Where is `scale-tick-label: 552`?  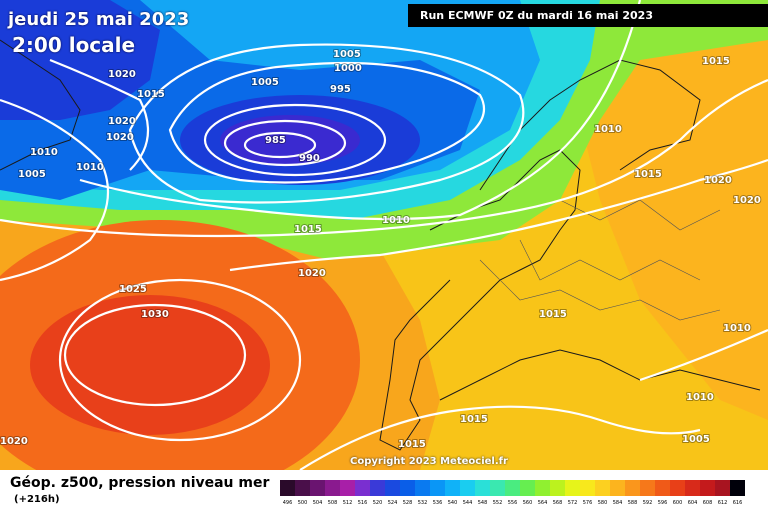
scale-tick-label: 552 is located at coordinates (497, 503).